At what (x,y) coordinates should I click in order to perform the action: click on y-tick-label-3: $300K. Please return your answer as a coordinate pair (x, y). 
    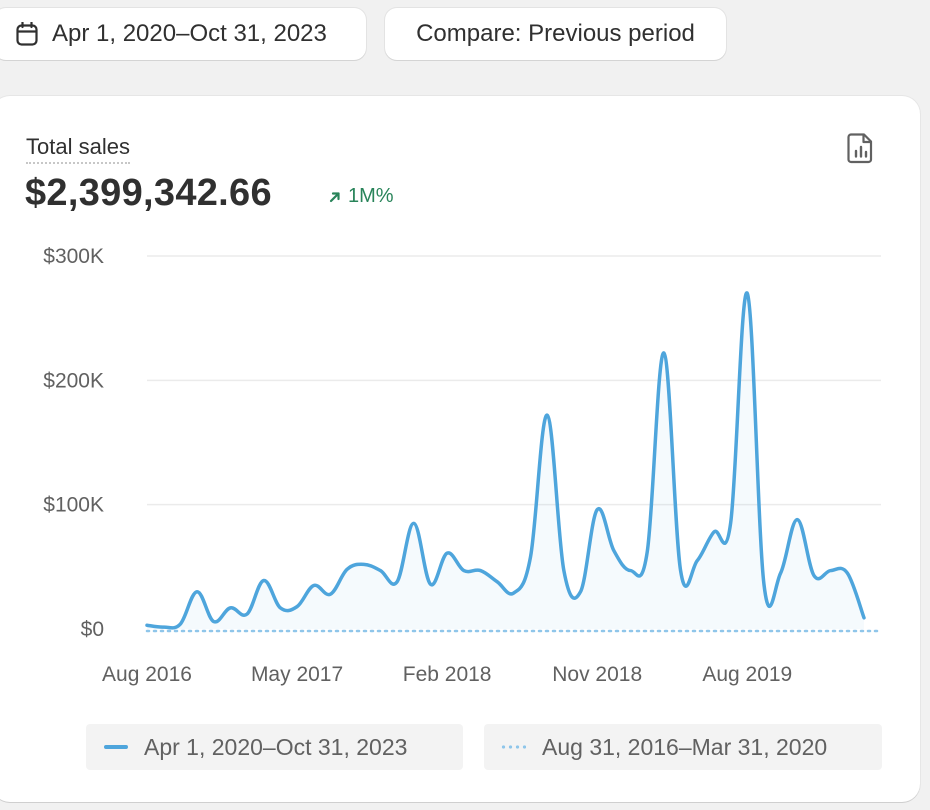
    Looking at the image, I should click on (73, 256).